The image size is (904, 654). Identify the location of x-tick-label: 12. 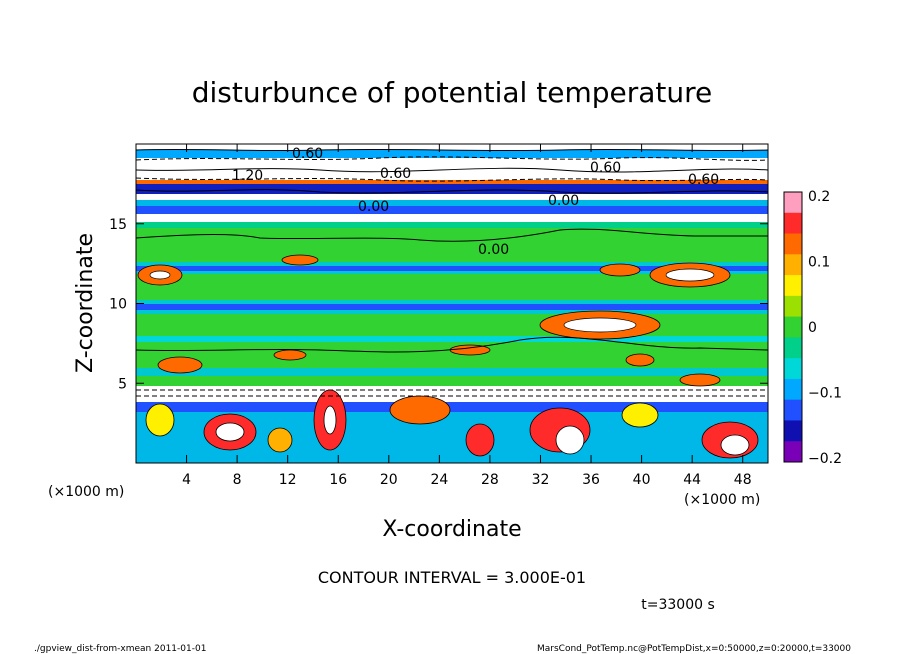
(288, 480).